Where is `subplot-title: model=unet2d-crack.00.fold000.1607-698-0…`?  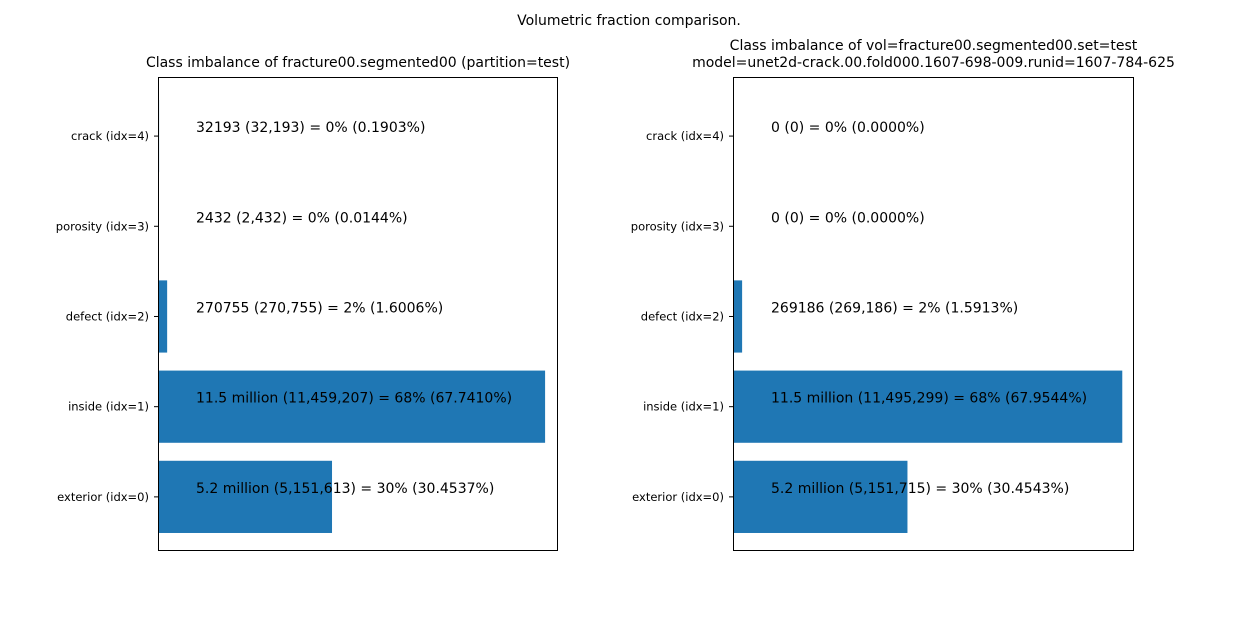 subplot-title: model=unet2d-crack.00.fold000.1607-698-0… is located at coordinates (933, 63).